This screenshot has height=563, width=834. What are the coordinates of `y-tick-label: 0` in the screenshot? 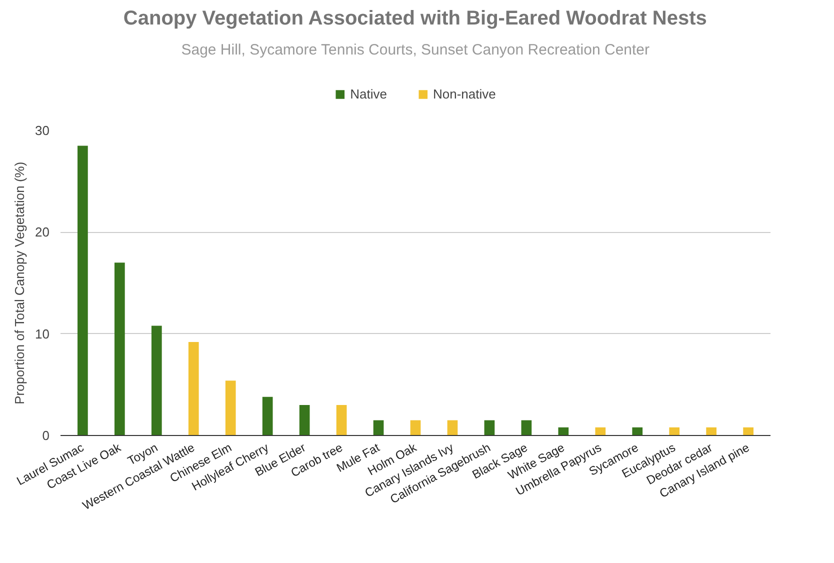 It's located at (46, 435).